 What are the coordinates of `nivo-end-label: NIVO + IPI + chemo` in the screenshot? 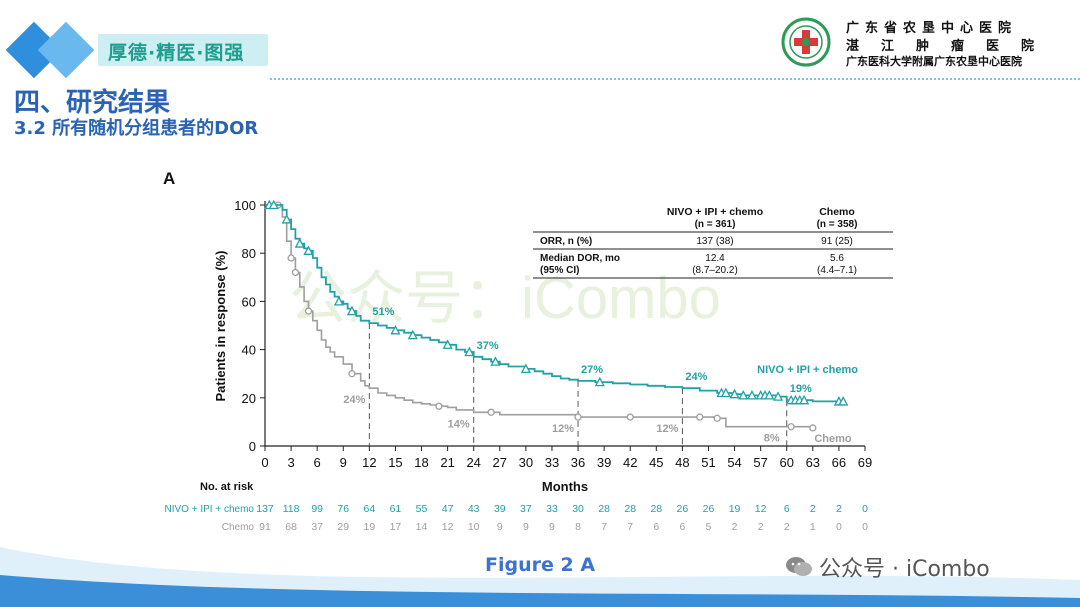 It's located at (807, 370).